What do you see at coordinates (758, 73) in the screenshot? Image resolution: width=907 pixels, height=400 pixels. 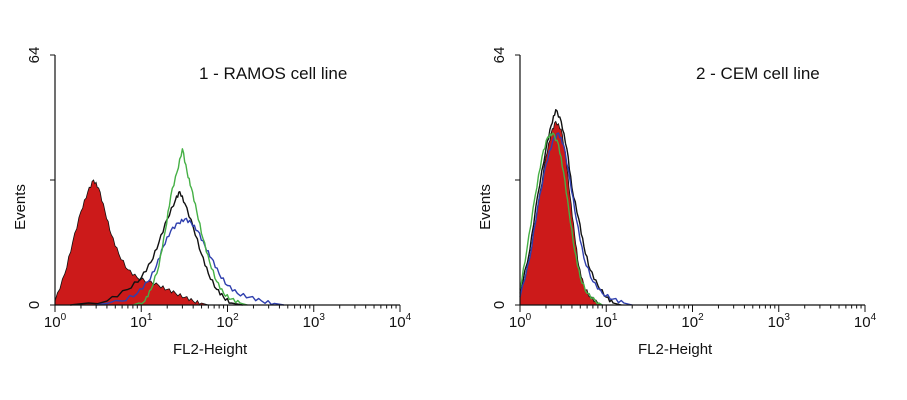 I see `panel-title: 2 - CEM cell line` at bounding box center [758, 73].